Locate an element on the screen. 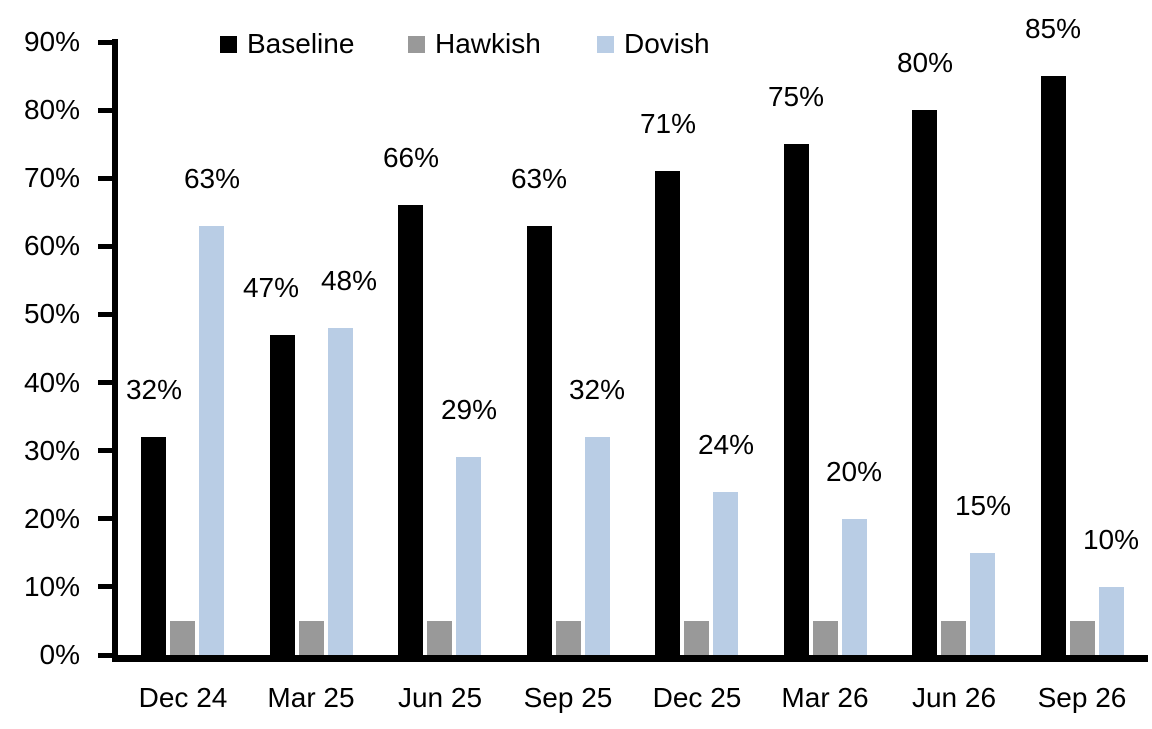 The height and width of the screenshot is (729, 1152). y-tick-label: 80% is located at coordinates (51, 109).